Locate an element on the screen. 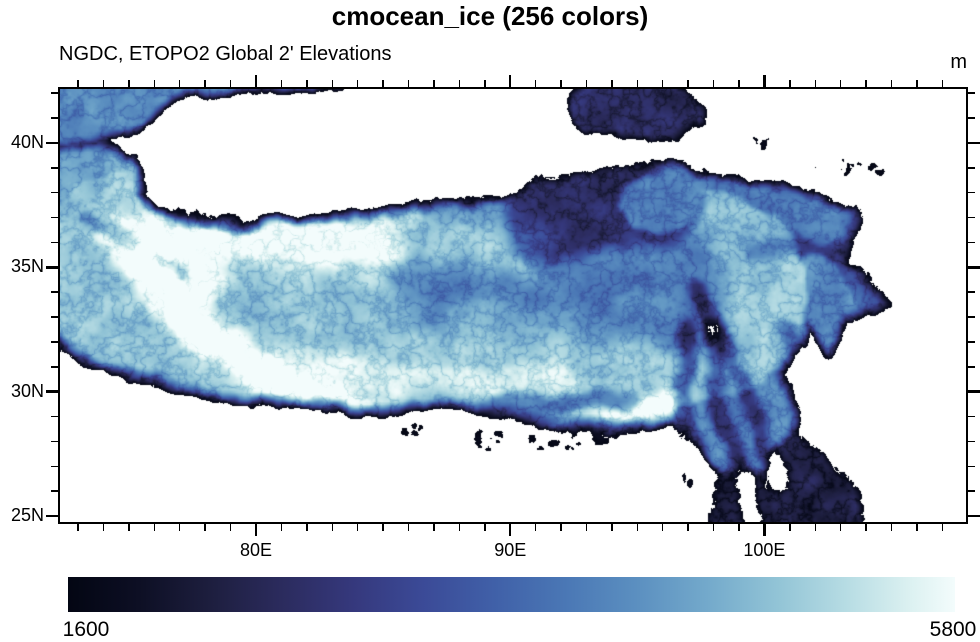  chart-subtitle: NGDC, ETOPO2 Global 2' Elevations is located at coordinates (225, 54).